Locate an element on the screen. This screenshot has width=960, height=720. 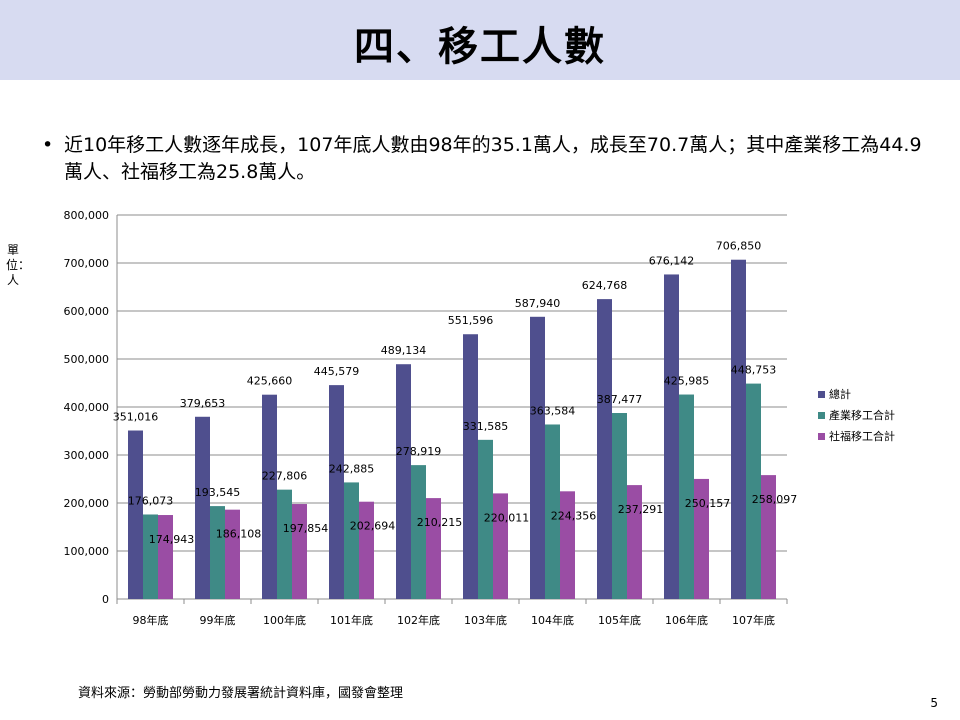
data-label: 174,943 is located at coordinates (172, 539).